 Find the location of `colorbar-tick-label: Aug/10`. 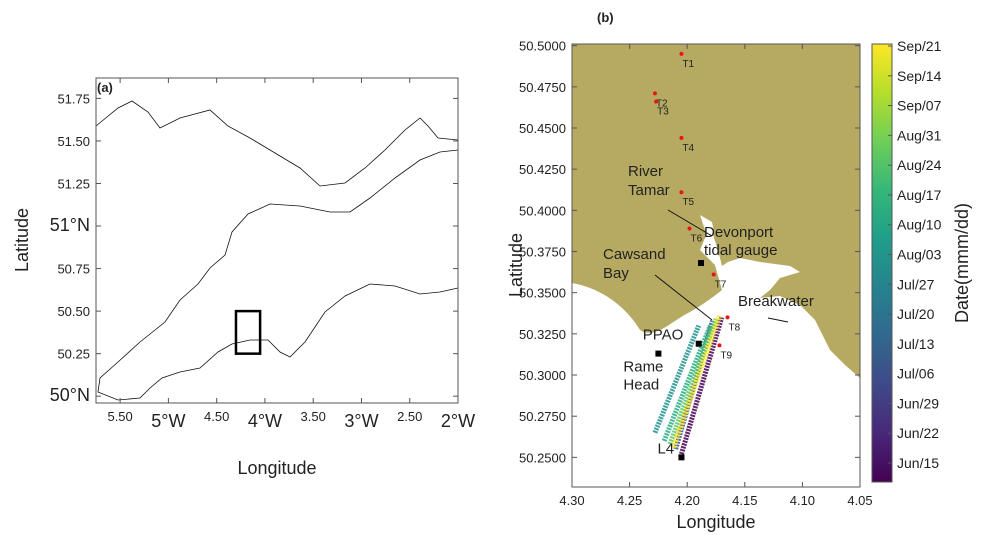

colorbar-tick-label: Aug/10 is located at coordinates (919, 225).